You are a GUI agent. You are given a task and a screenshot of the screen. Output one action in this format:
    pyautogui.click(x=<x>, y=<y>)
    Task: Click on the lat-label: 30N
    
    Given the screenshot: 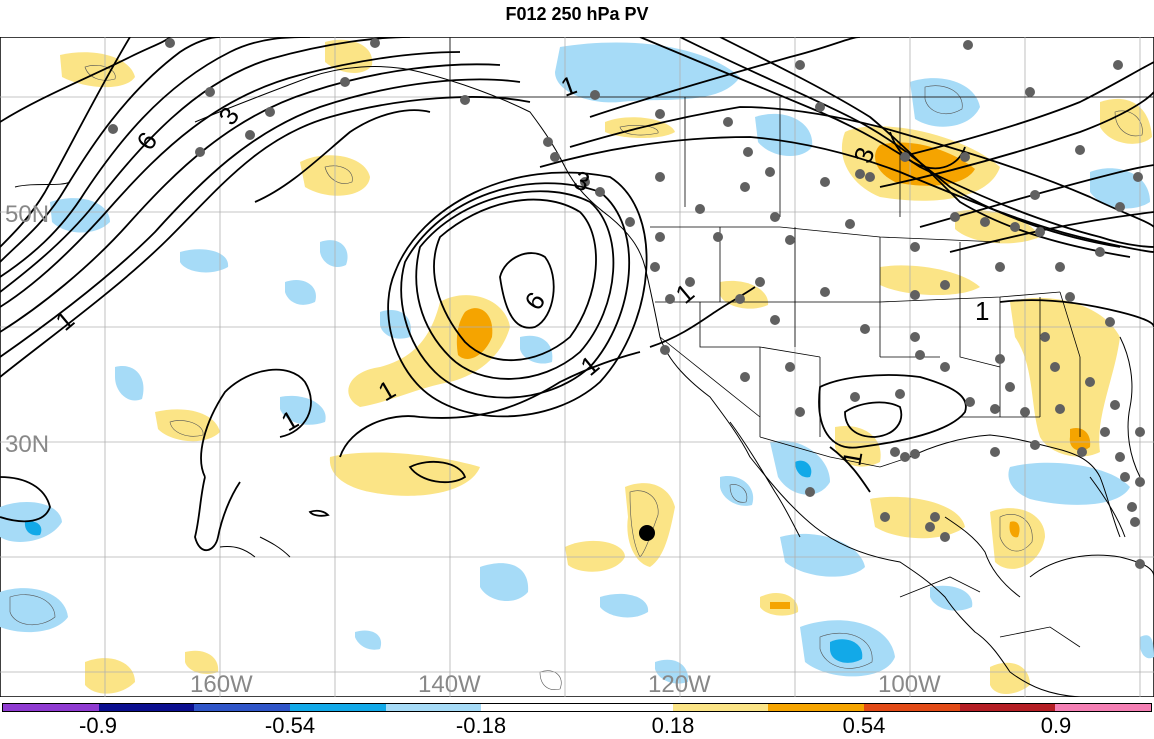 What is the action you would take?
    pyautogui.click(x=27, y=444)
    